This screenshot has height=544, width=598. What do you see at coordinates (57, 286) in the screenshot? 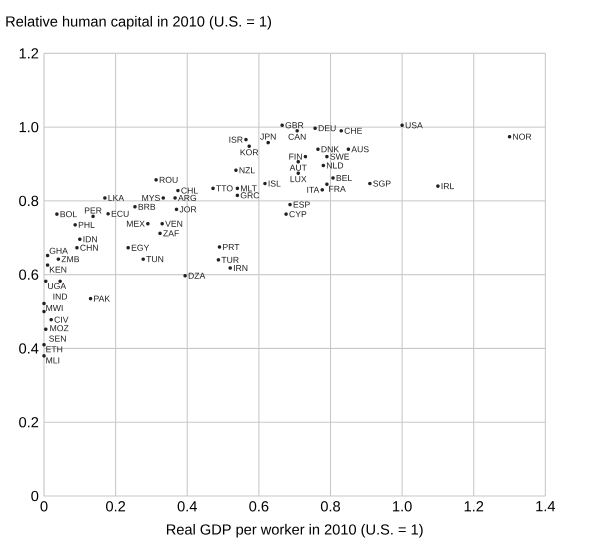
I see `data-label: UGA` at bounding box center [57, 286].